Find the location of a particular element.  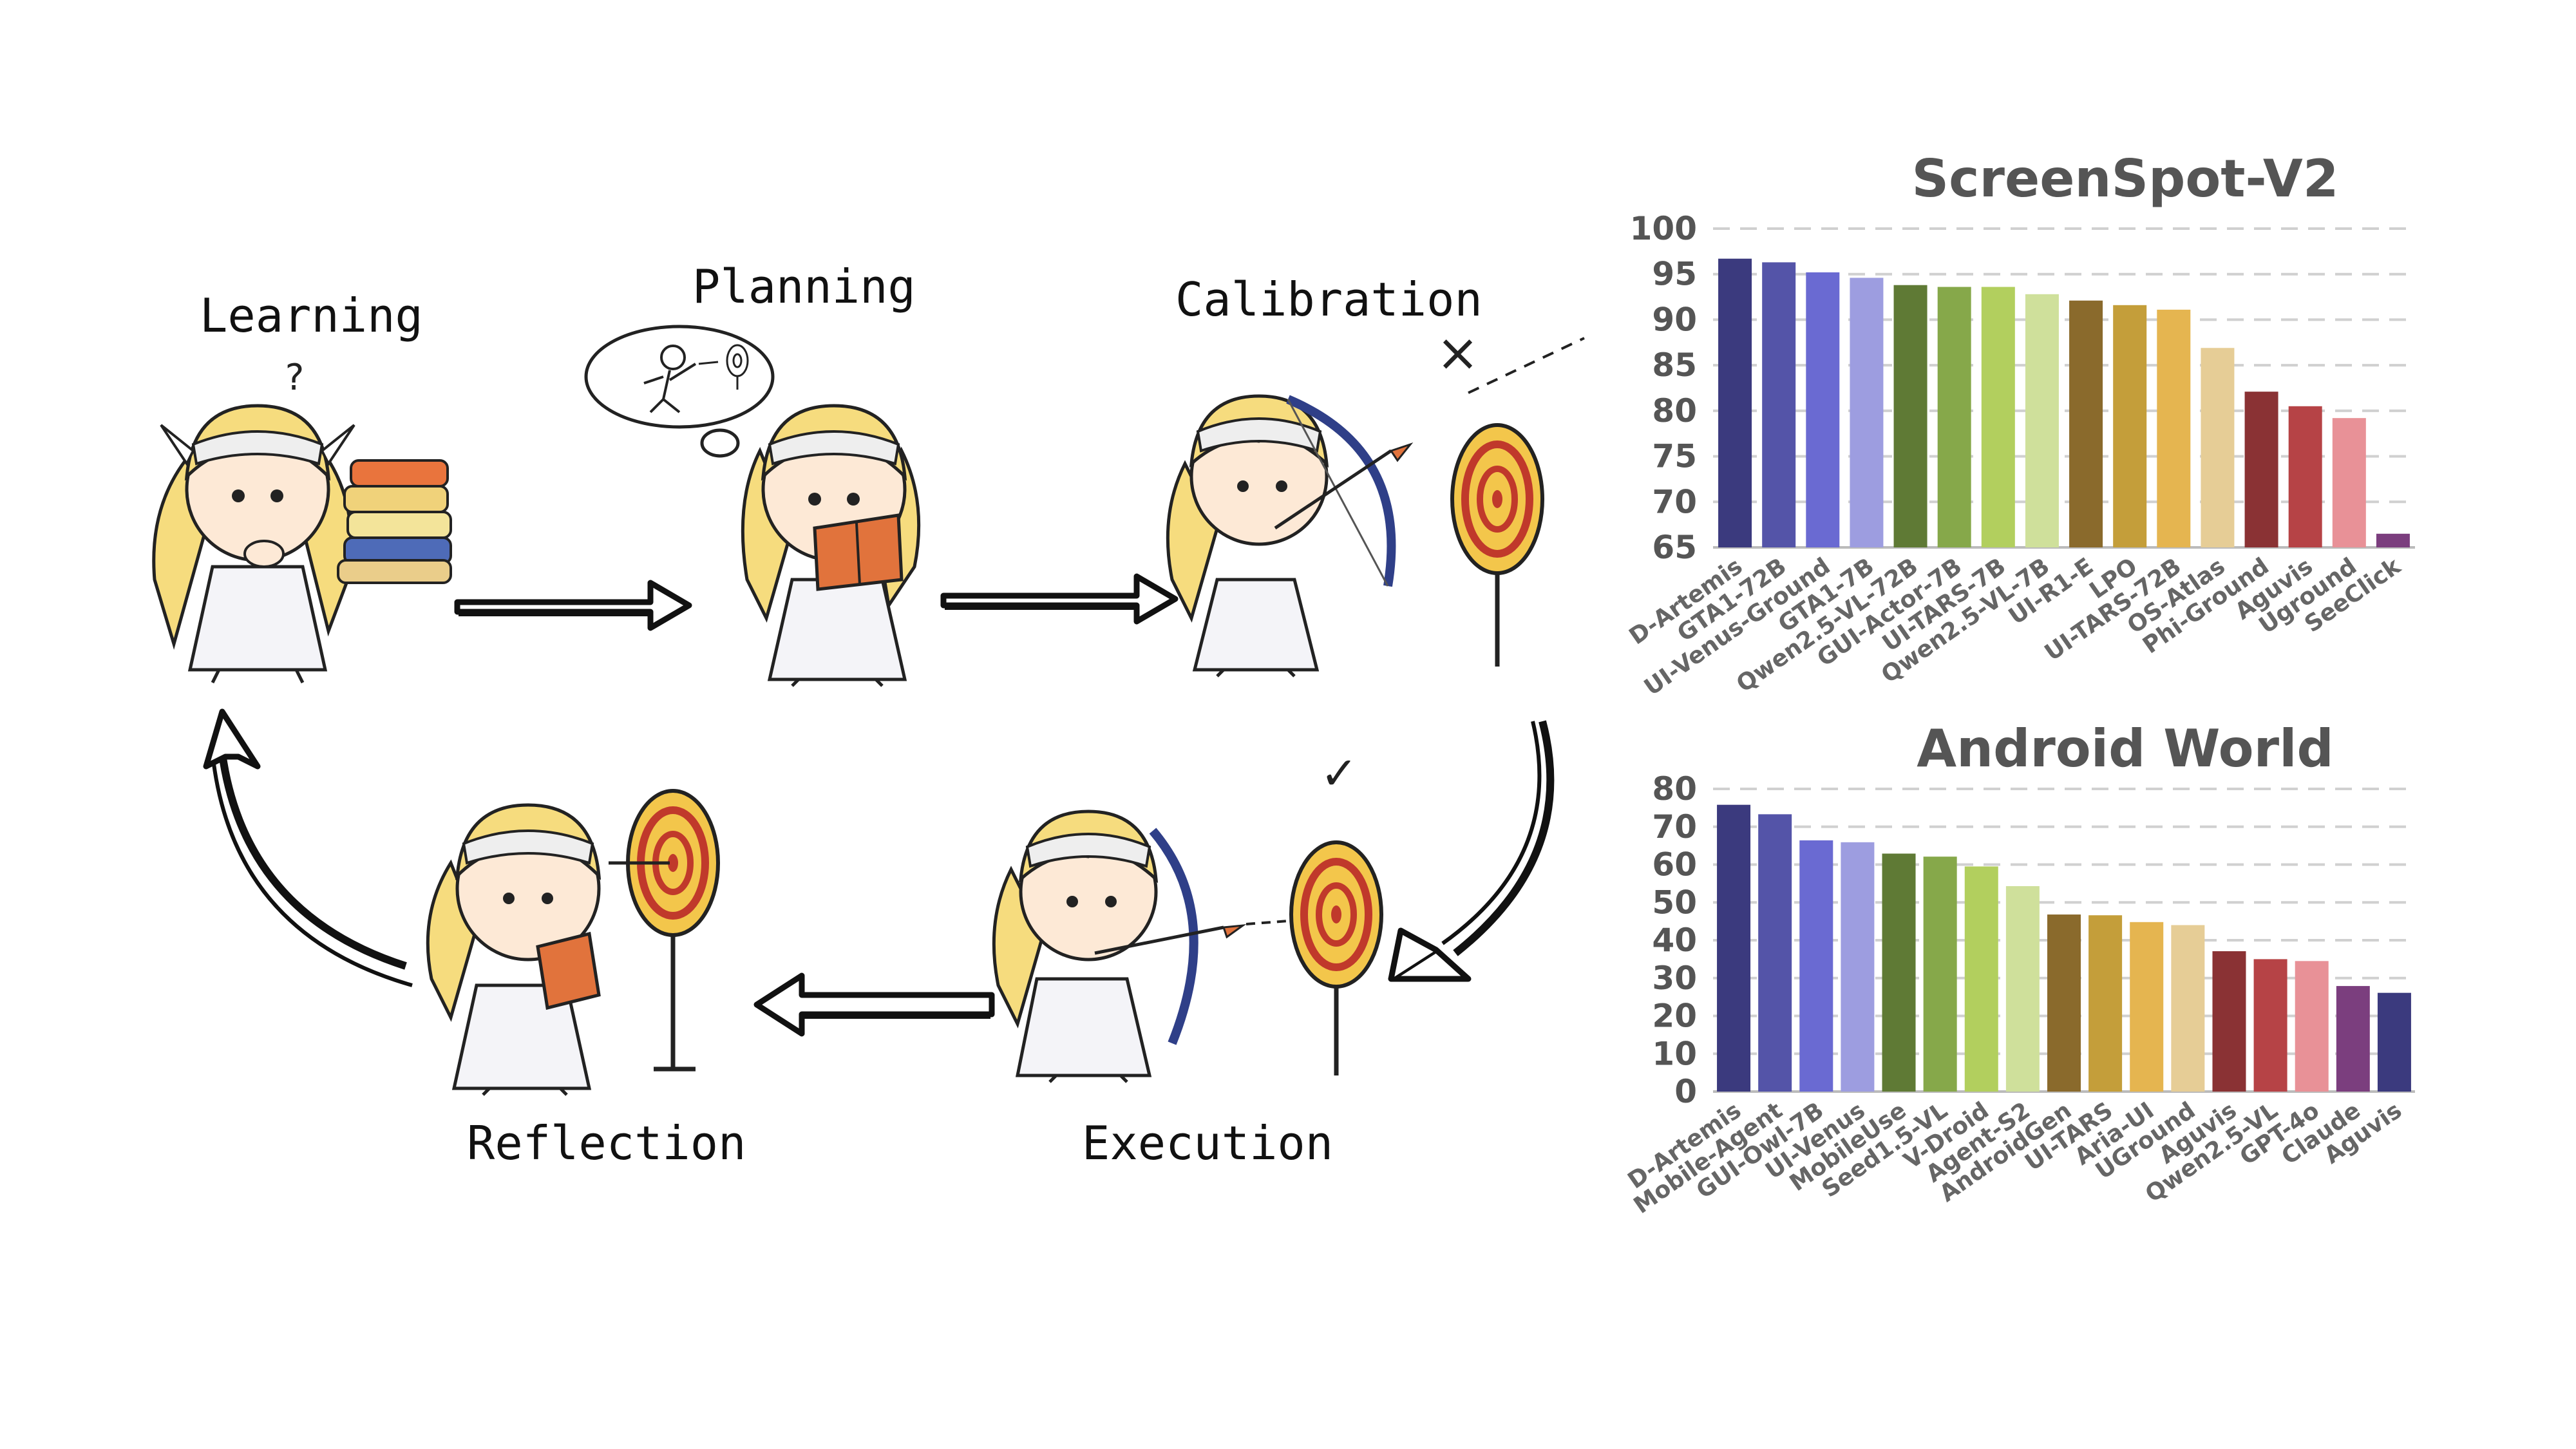

y-tick-label: 20 is located at coordinates (1675, 1016).